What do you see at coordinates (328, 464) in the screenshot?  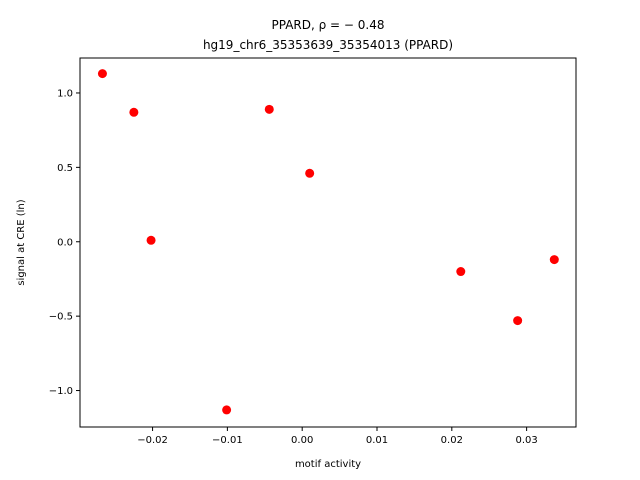 I see `x-axis-label: motif activity` at bounding box center [328, 464].